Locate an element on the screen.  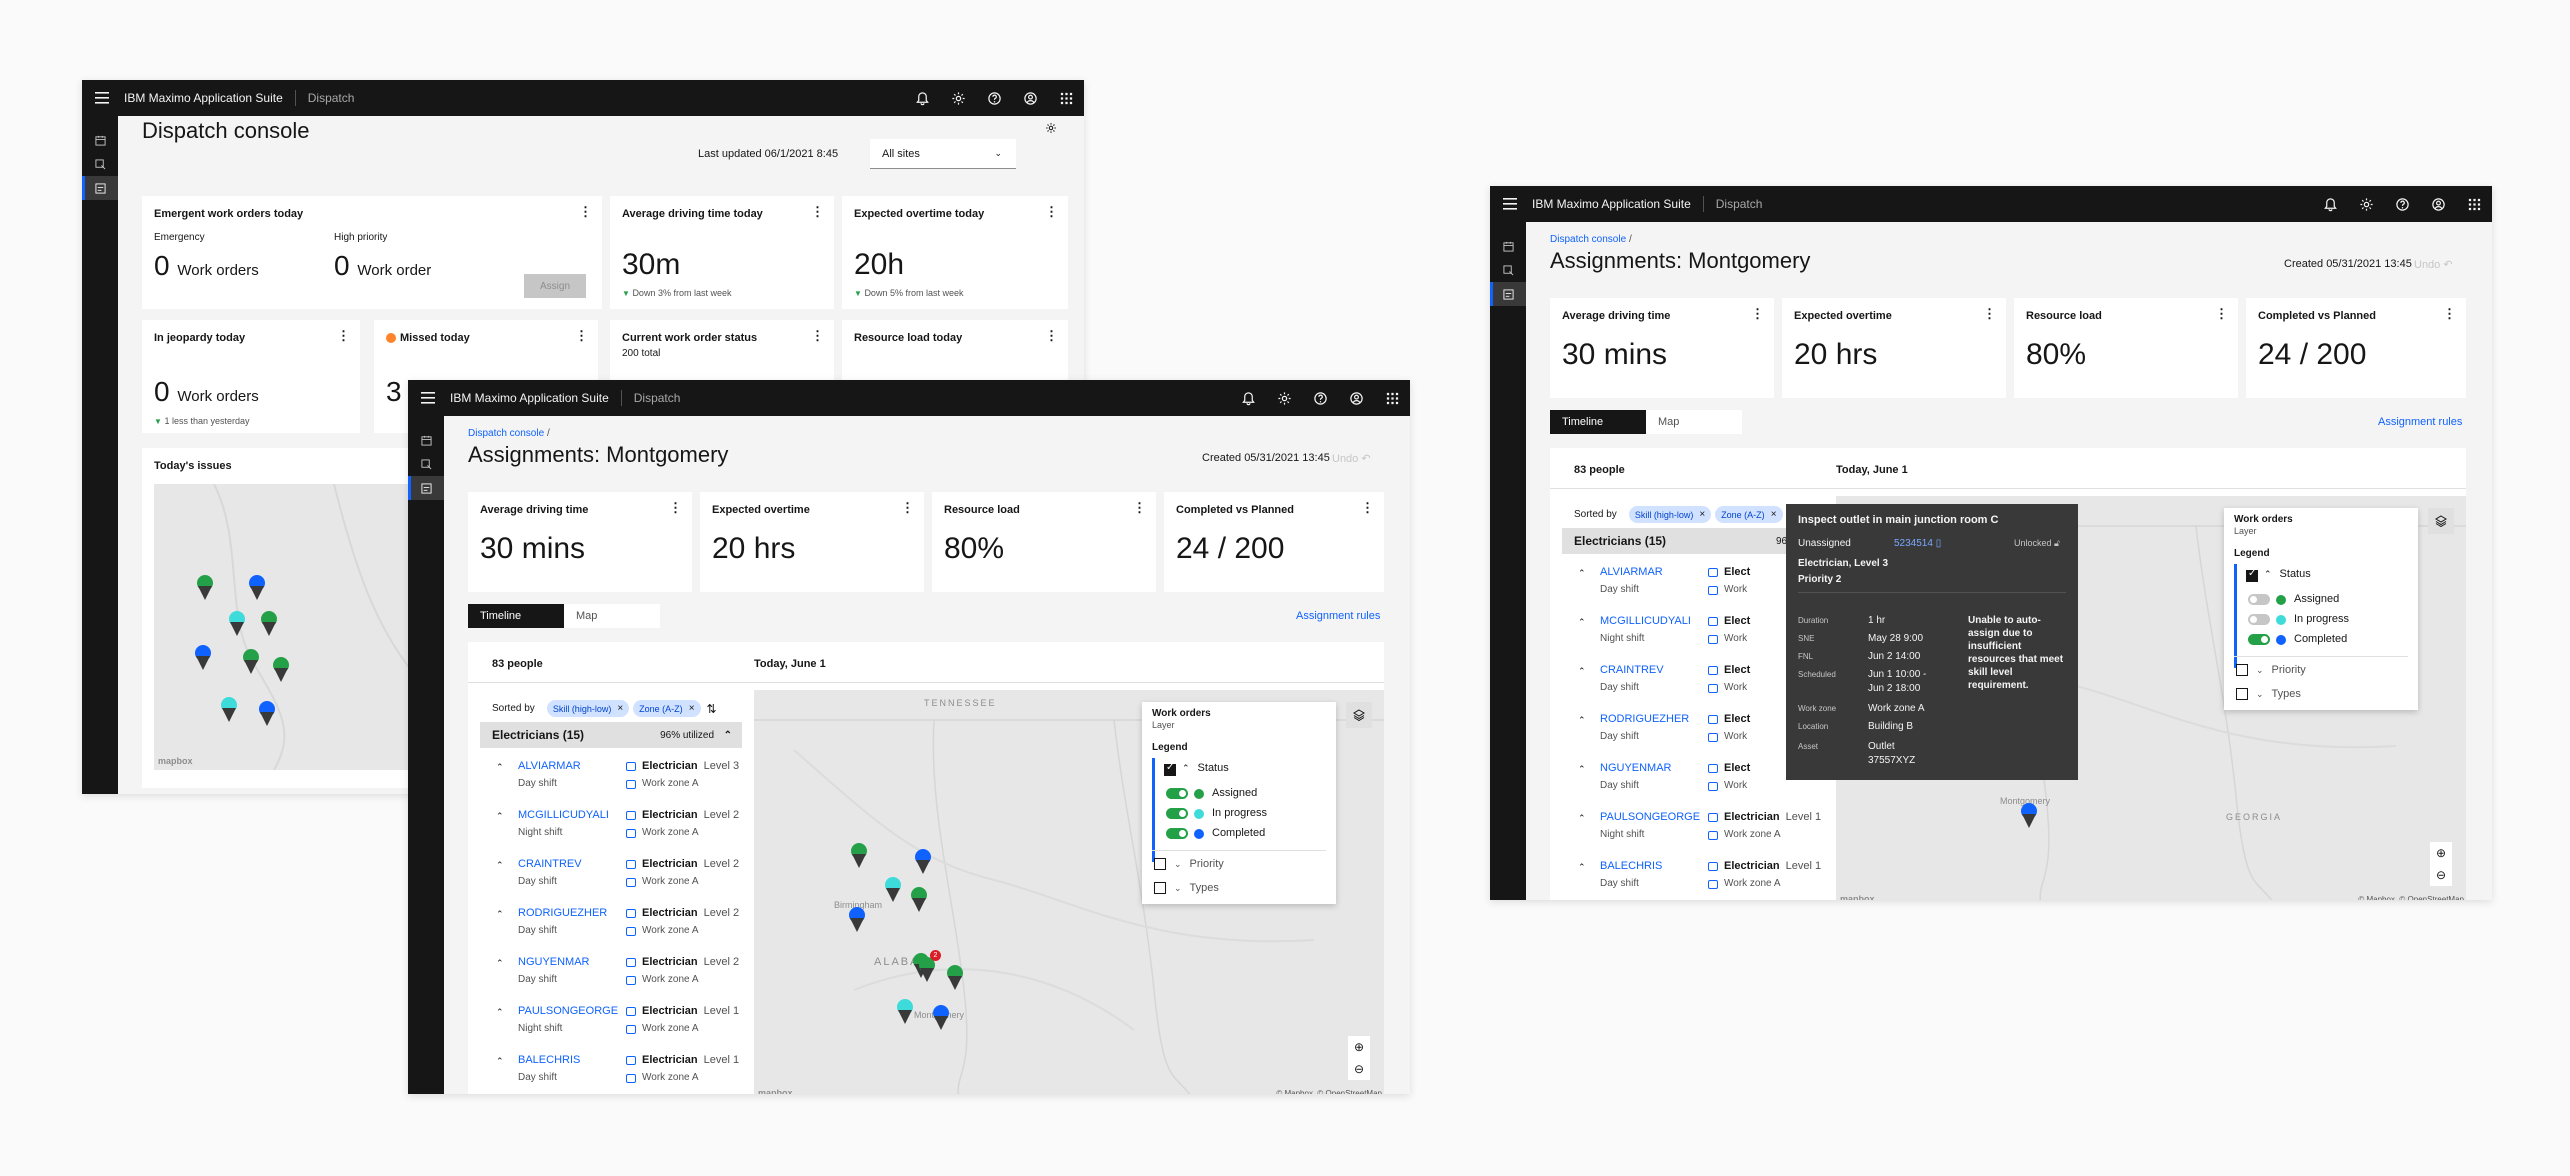
status-checkbox is located at coordinates (1170, 769).